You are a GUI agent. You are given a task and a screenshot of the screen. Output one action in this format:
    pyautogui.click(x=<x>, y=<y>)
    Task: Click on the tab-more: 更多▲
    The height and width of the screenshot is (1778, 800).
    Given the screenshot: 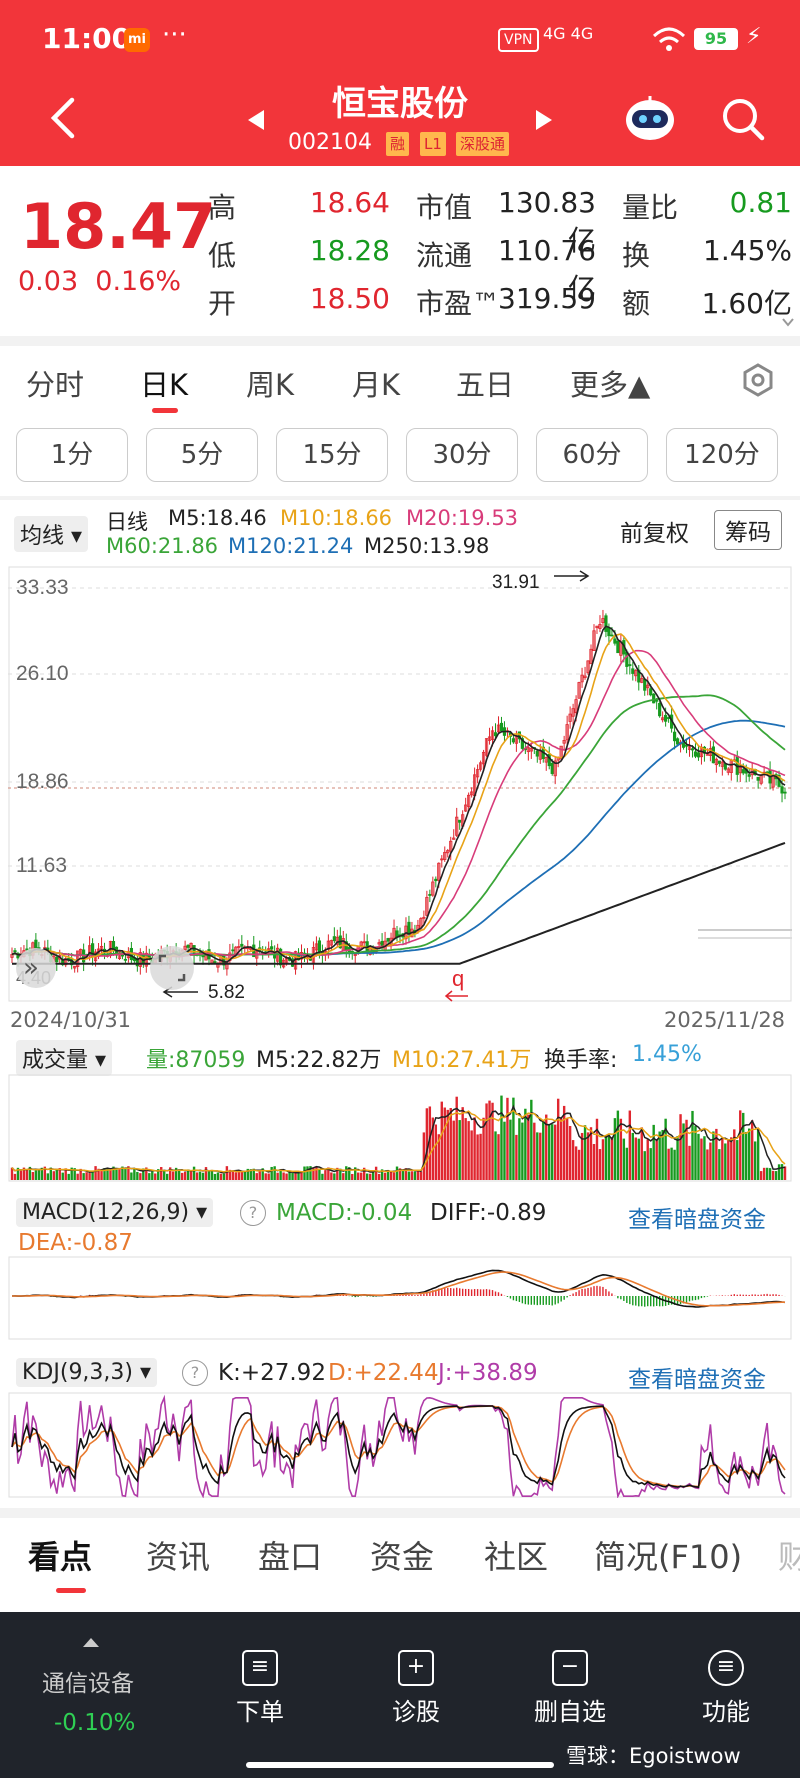 What is the action you would take?
    pyautogui.click(x=610, y=385)
    